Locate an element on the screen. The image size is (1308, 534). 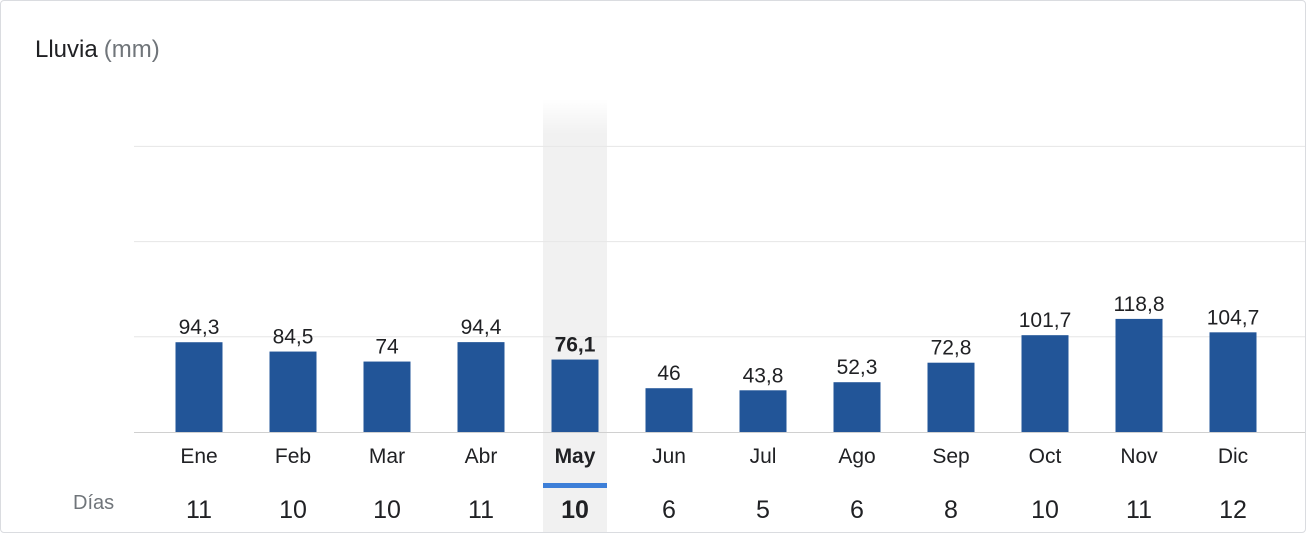
bar-value-label: 94,3 is located at coordinates (199, 327).